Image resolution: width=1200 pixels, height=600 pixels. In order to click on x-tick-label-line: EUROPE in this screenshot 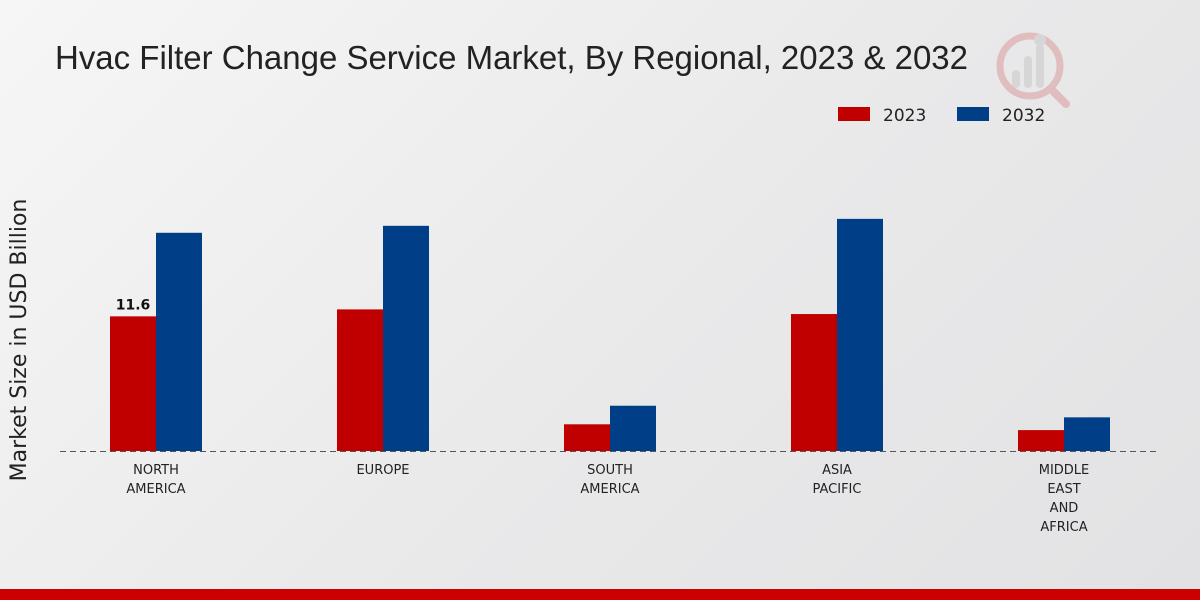, I will do `click(382, 470)`.